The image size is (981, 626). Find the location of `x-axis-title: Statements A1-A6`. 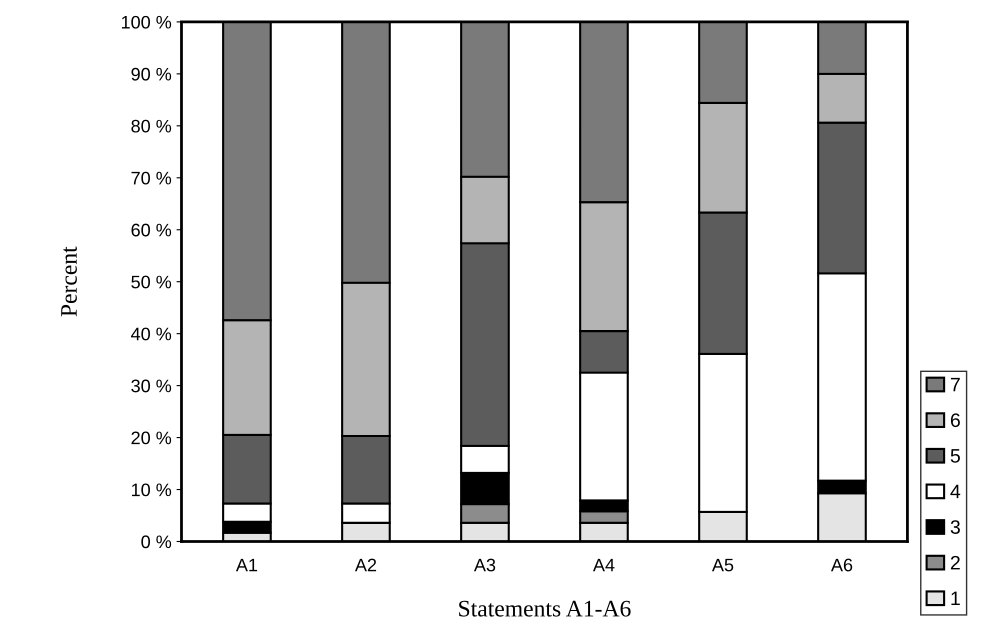

x-axis-title: Statements A1-A6 is located at coordinates (545, 608).